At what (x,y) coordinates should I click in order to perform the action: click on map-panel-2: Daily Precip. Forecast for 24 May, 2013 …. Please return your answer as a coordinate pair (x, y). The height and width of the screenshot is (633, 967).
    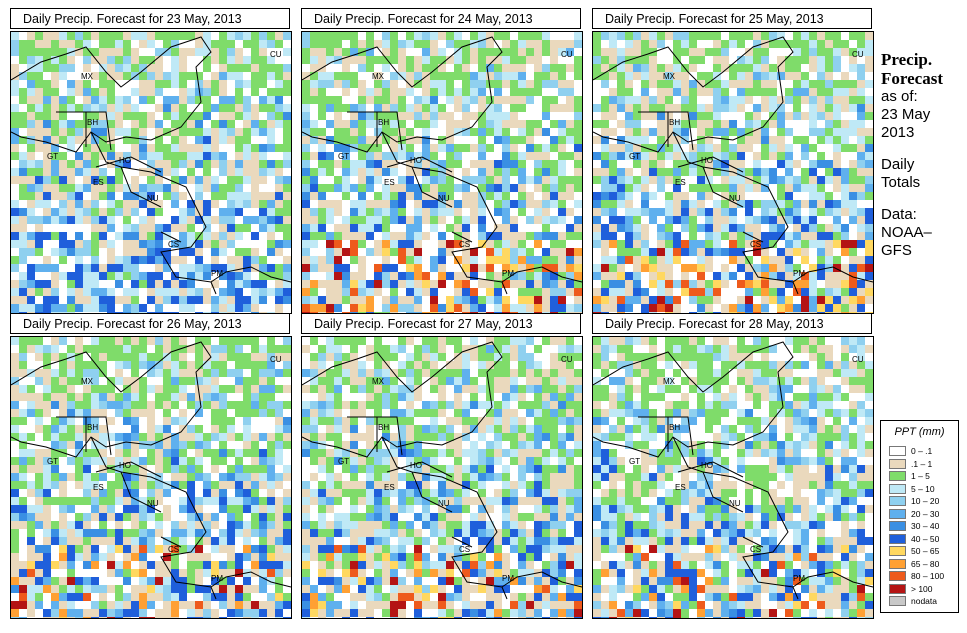
    Looking at the image, I should click on (442, 161).